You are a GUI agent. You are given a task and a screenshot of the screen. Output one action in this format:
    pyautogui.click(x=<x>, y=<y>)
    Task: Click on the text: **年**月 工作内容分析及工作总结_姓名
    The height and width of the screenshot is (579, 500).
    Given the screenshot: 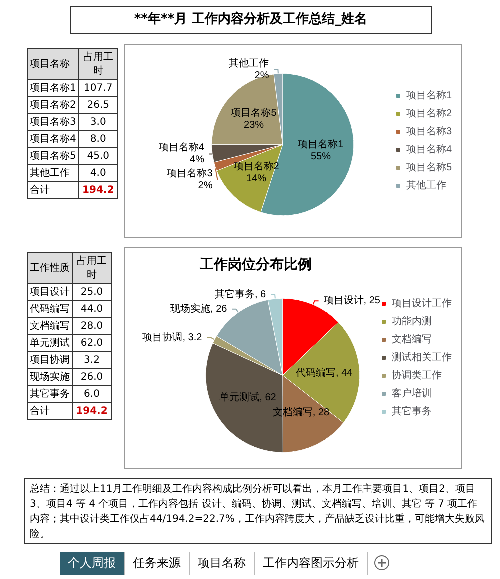 What is the action you would take?
    pyautogui.click(x=251, y=20)
    